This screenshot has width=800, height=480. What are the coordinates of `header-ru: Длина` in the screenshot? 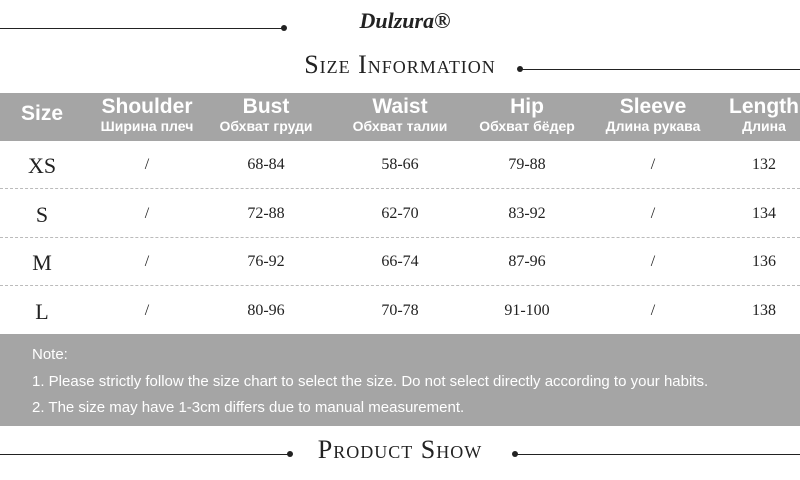 It's located at (764, 126).